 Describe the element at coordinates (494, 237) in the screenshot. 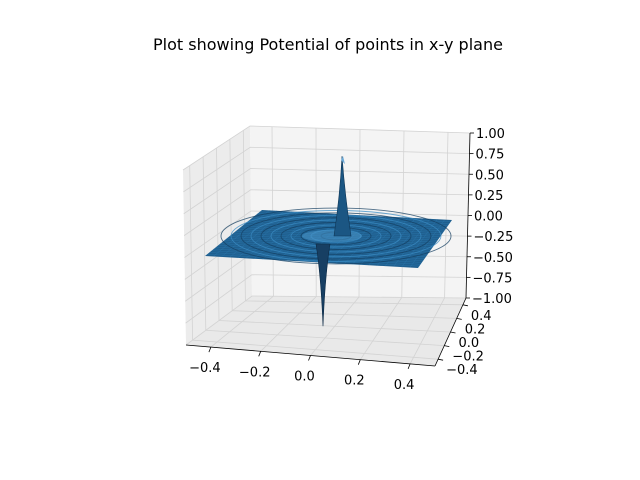

I see `z-tick-label: −0.25` at that location.